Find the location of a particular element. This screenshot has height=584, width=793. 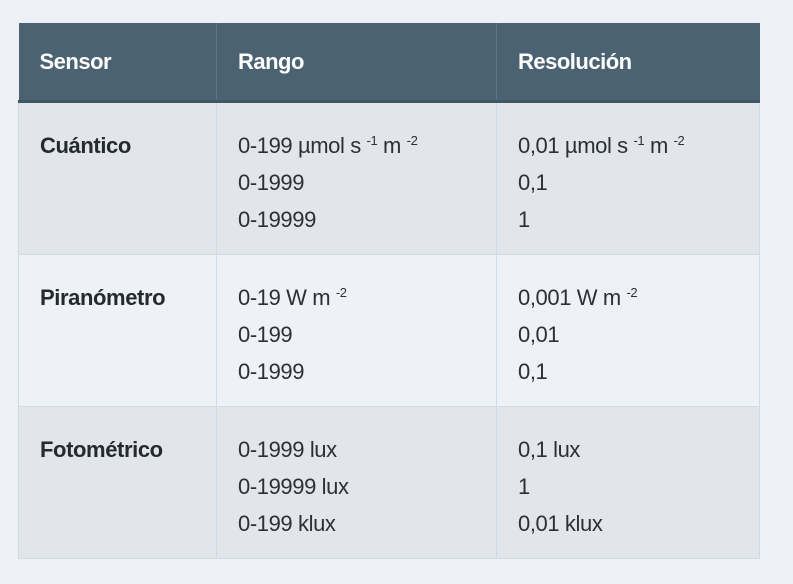

rango-cell: 0-19 W m -2 0-199 0-1999 is located at coordinates (356, 330).